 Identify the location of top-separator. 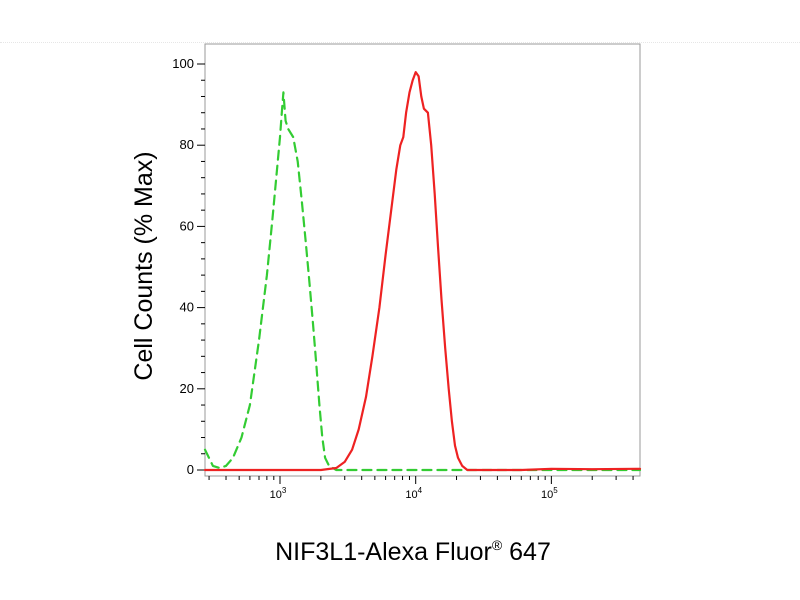
(400, 42).